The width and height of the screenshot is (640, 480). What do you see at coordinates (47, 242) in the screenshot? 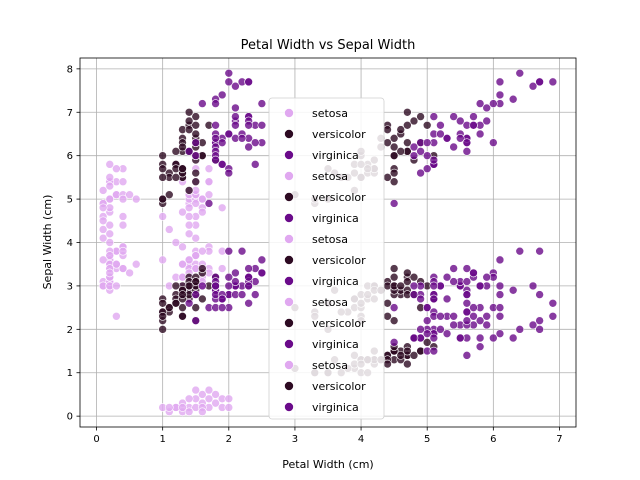
I see `y-axis-label: Sepal Width (cm)` at bounding box center [47, 242].